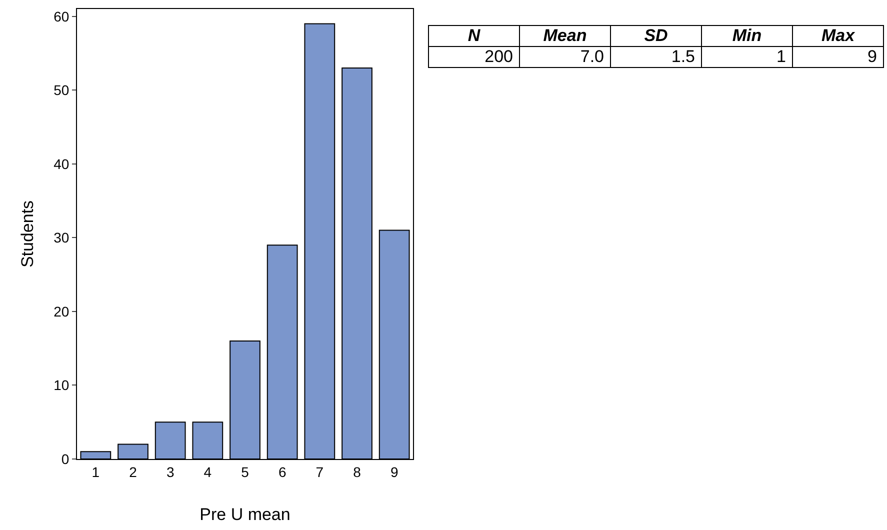  What do you see at coordinates (357, 472) in the screenshot?
I see `x-tick-label: 8` at bounding box center [357, 472].